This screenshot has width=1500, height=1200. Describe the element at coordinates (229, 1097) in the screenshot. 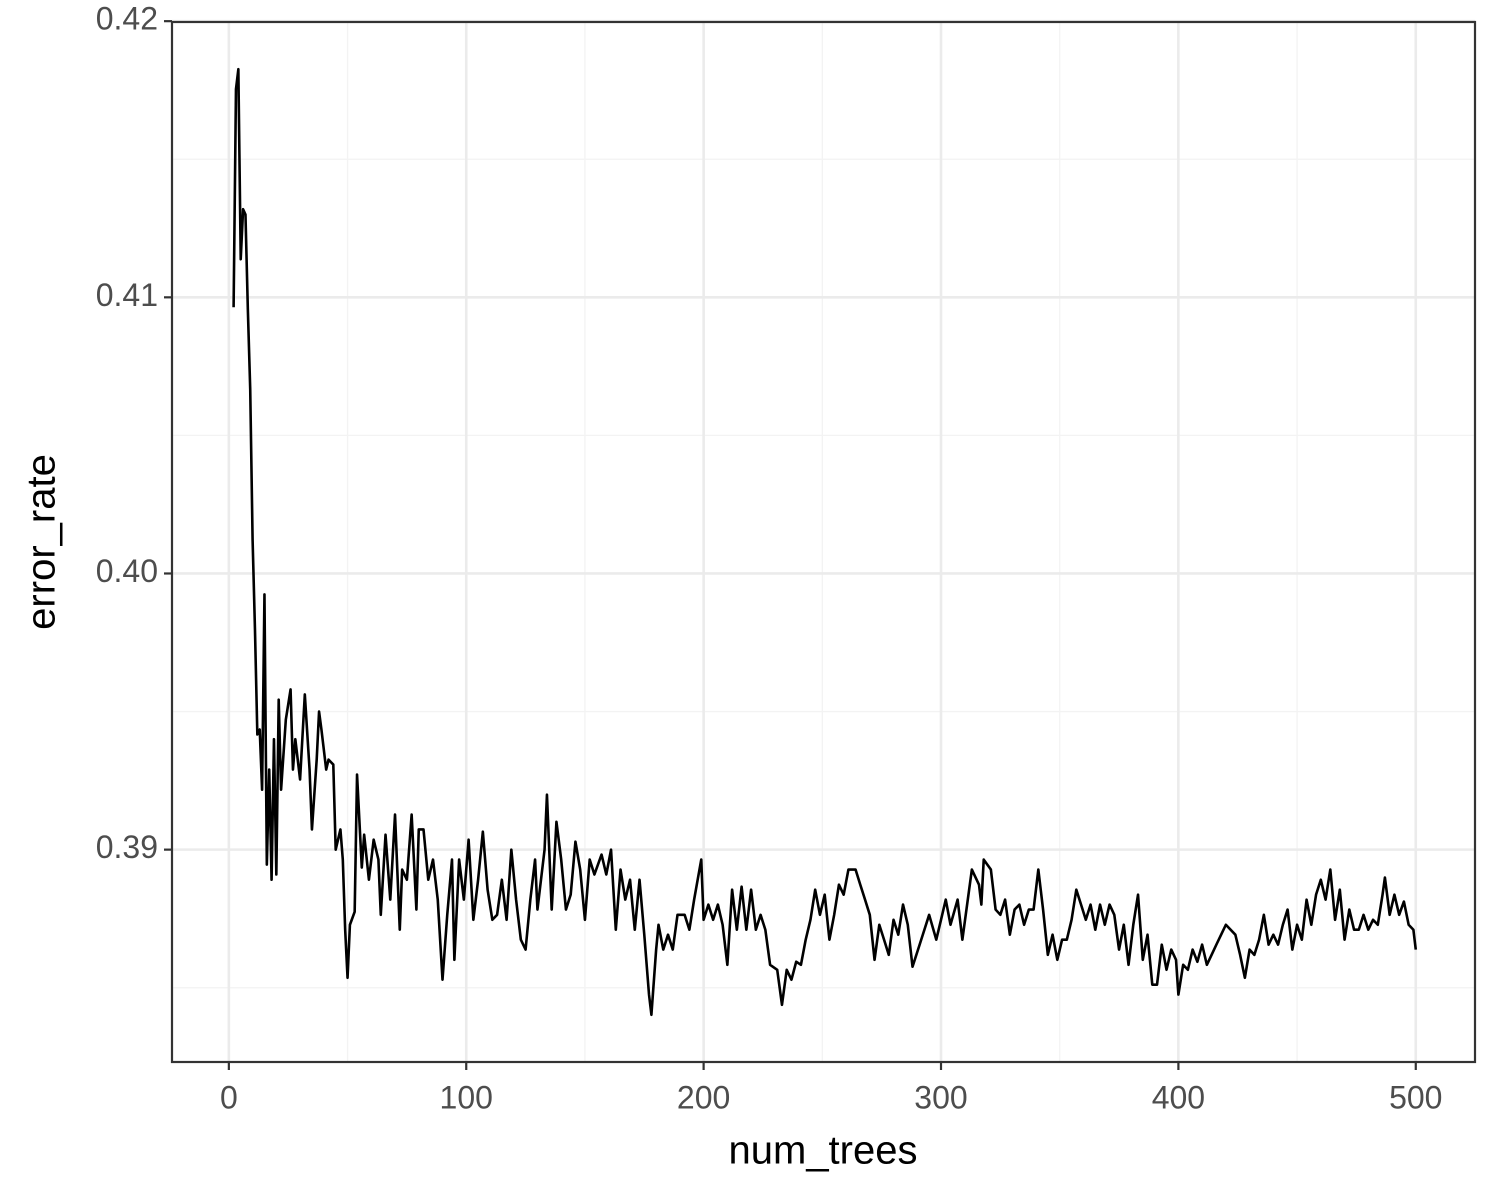

I see `x-tick-label: 0` at that location.